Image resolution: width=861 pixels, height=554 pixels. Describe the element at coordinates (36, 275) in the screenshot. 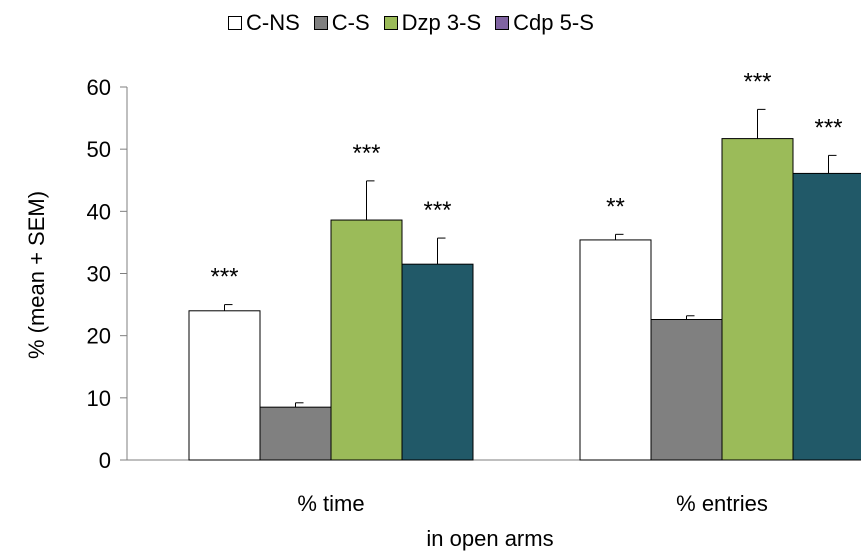

I see `y-axis-title: % (mean + SEM)` at that location.